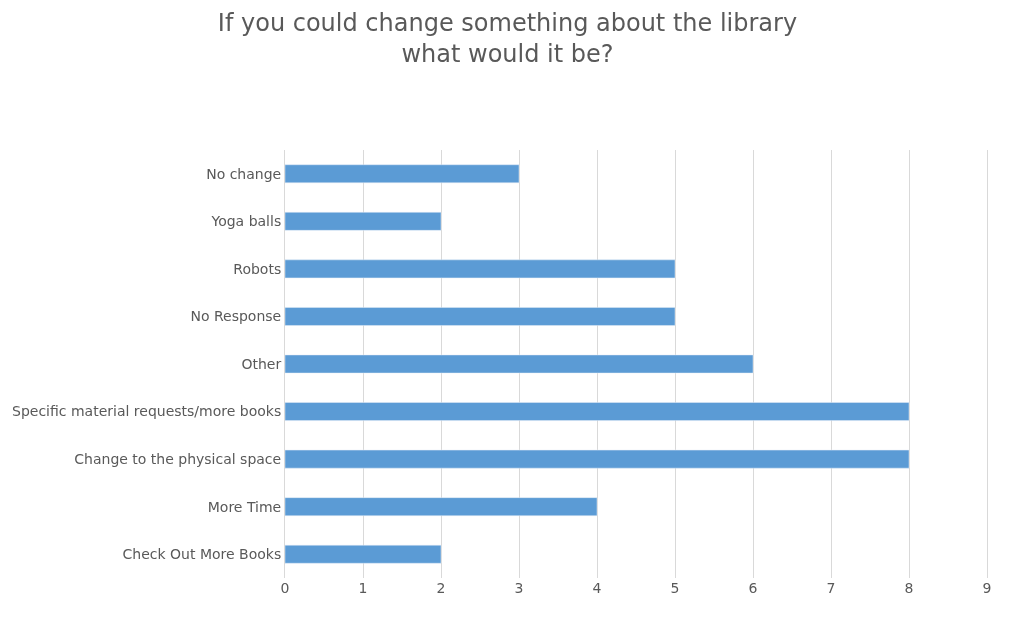 The height and width of the screenshot is (618, 1015). Describe the element at coordinates (519, 588) in the screenshot. I see `x-tick-label: 3` at that location.